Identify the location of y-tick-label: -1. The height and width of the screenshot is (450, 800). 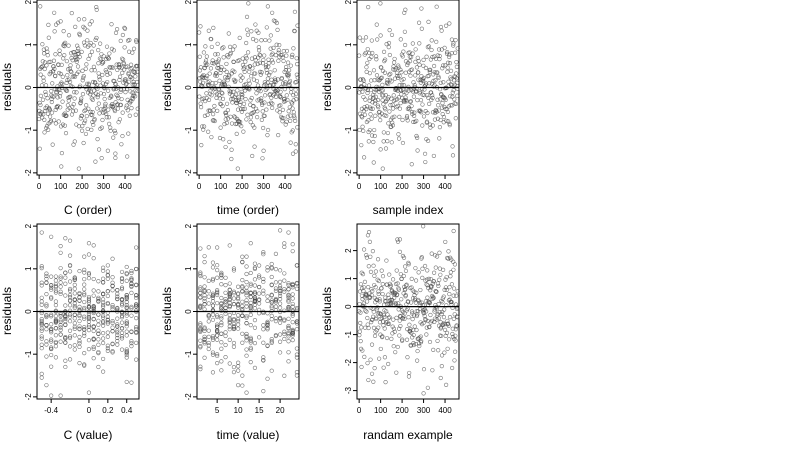
(28, 130).